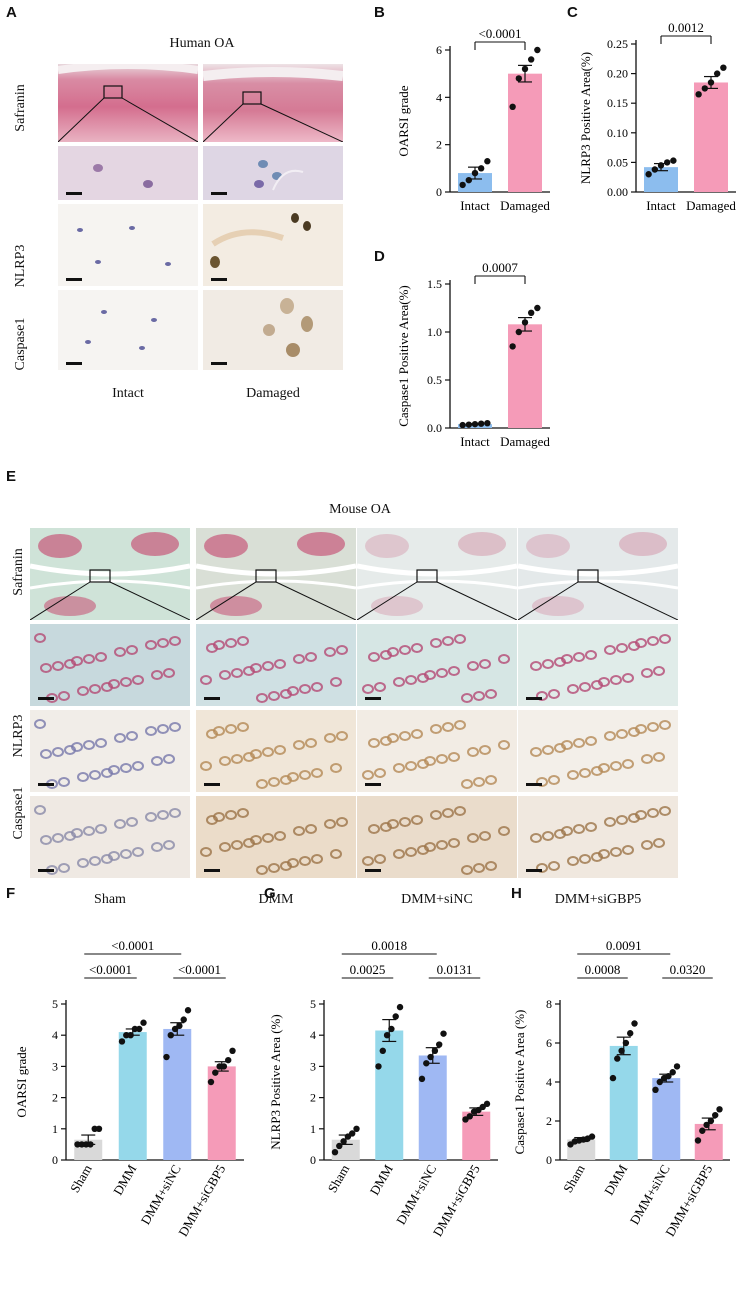 Image resolution: width=745 pixels, height=1290 pixels. I want to click on chart-f-ytick-label: 1, so click(55, 1129).